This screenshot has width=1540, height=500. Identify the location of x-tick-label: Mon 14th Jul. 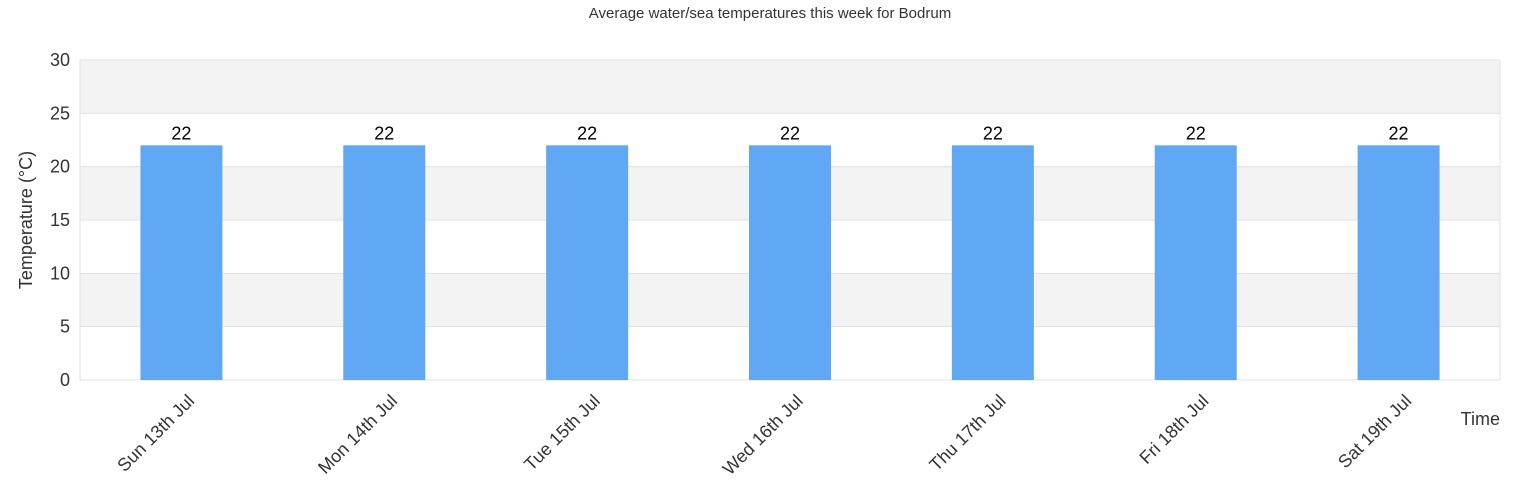
(357, 434).